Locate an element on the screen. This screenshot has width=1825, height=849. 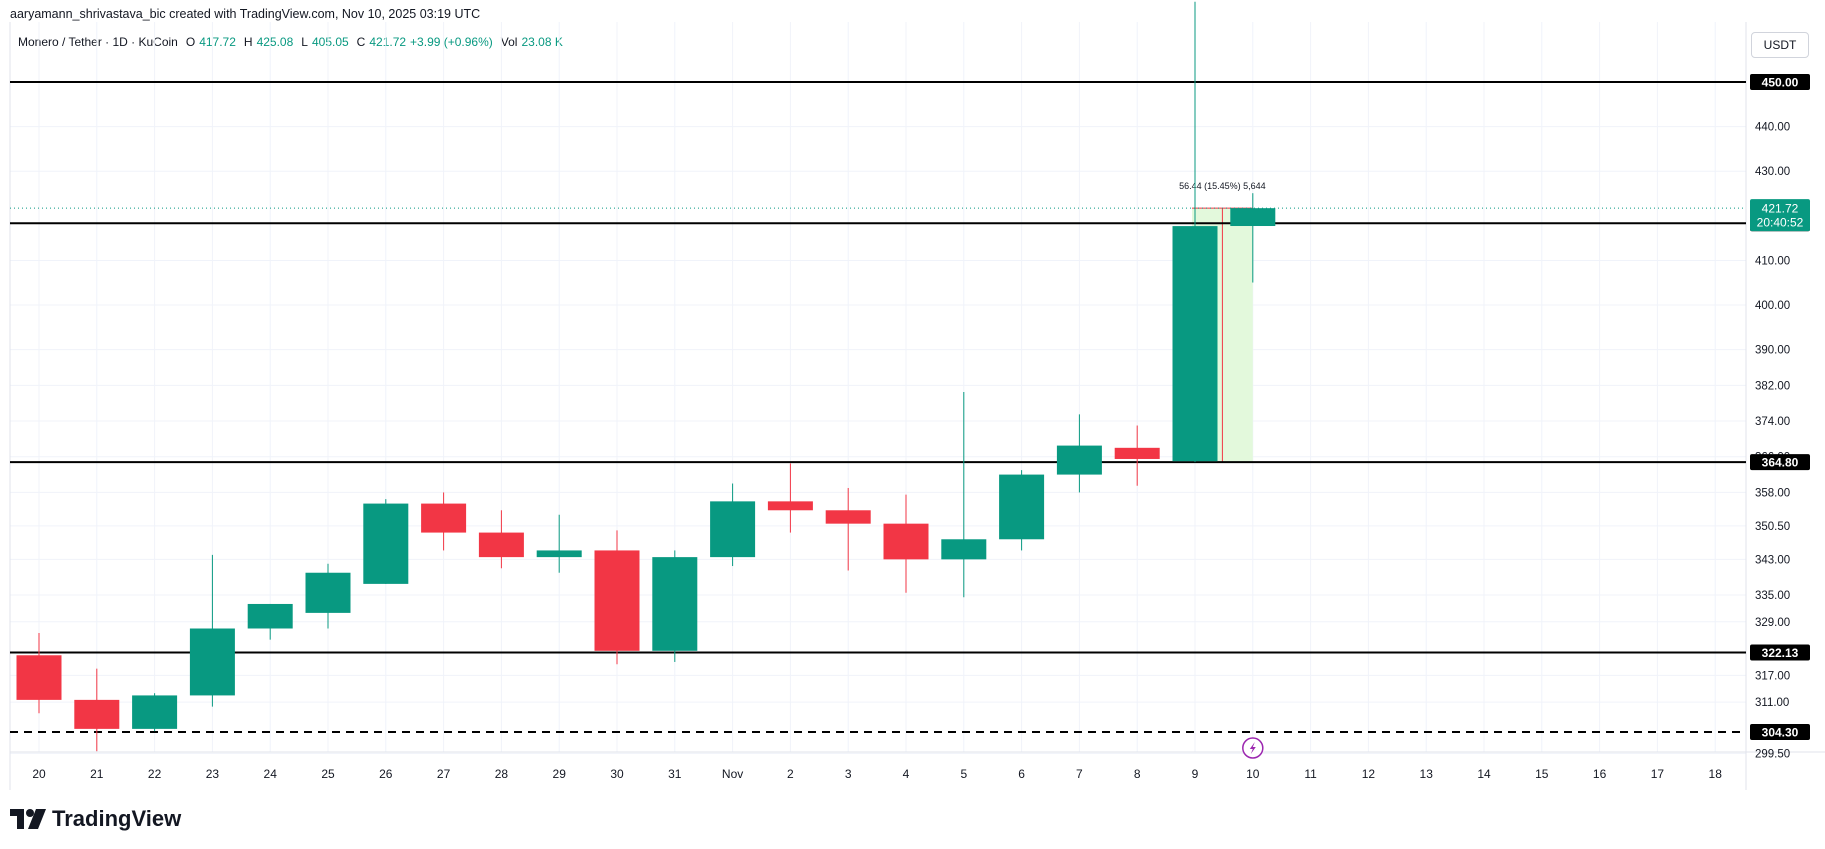
time-tick-label: 23 is located at coordinates (213, 774).